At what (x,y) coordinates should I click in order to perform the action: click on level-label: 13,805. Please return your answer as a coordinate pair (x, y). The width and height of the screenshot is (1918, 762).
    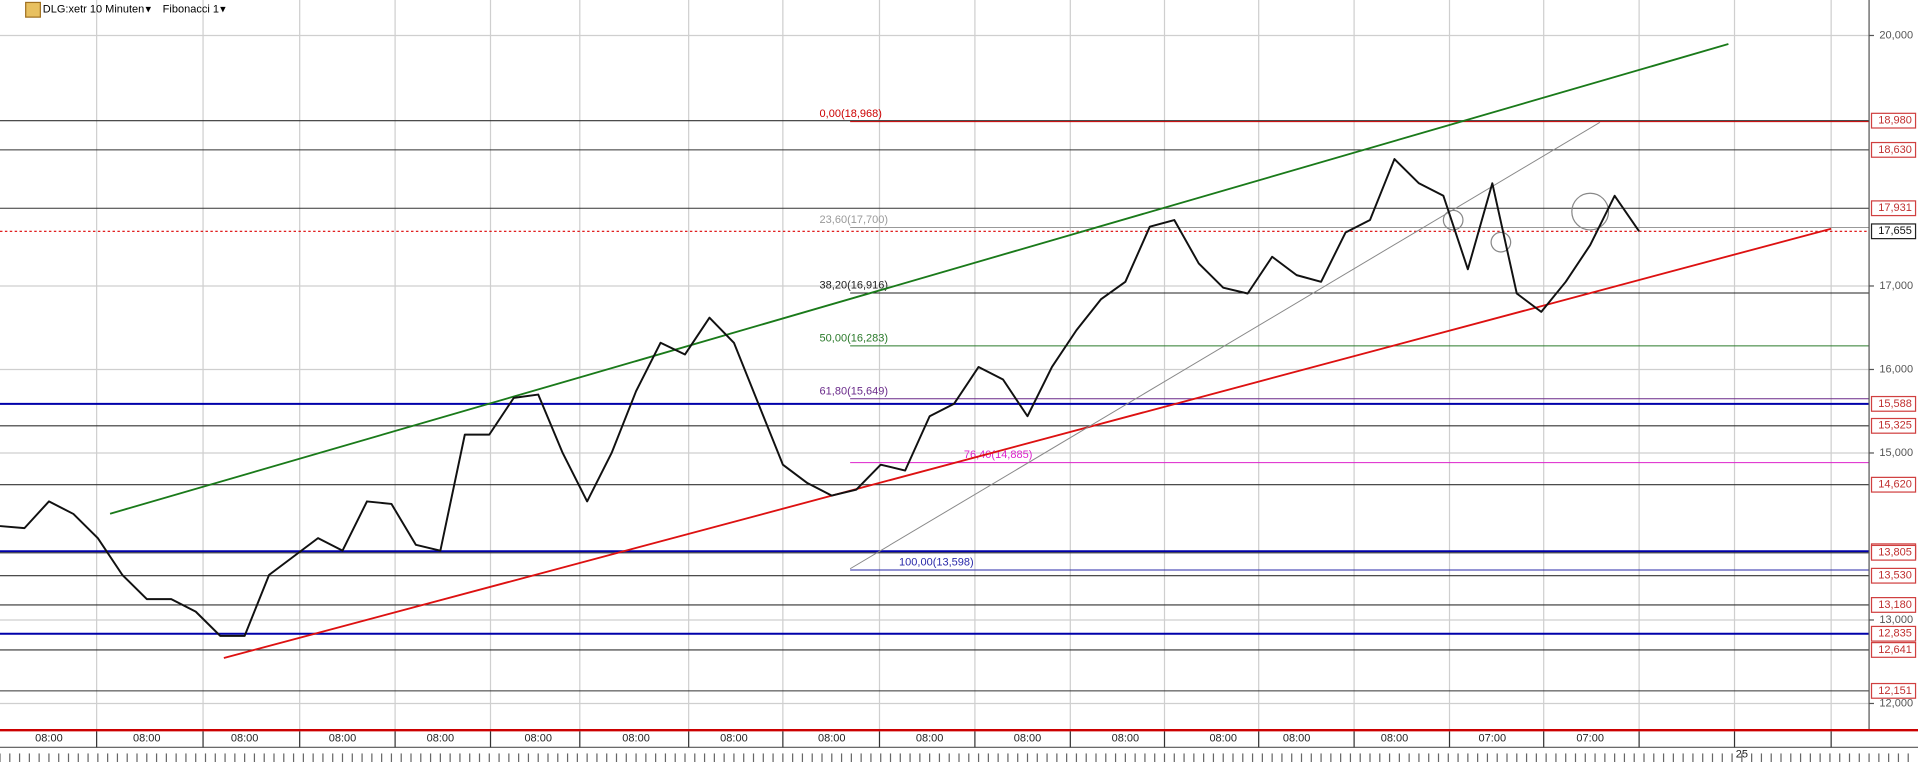
    Looking at the image, I should click on (1895, 553).